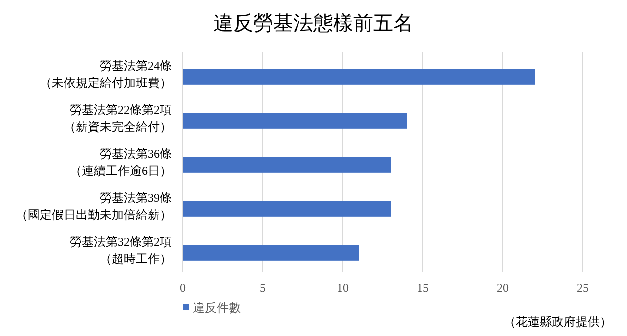 The height and width of the screenshot is (336, 627). I want to click on y-tick-label: 勞基法第32條第2項（超時工作）, so click(121, 250).